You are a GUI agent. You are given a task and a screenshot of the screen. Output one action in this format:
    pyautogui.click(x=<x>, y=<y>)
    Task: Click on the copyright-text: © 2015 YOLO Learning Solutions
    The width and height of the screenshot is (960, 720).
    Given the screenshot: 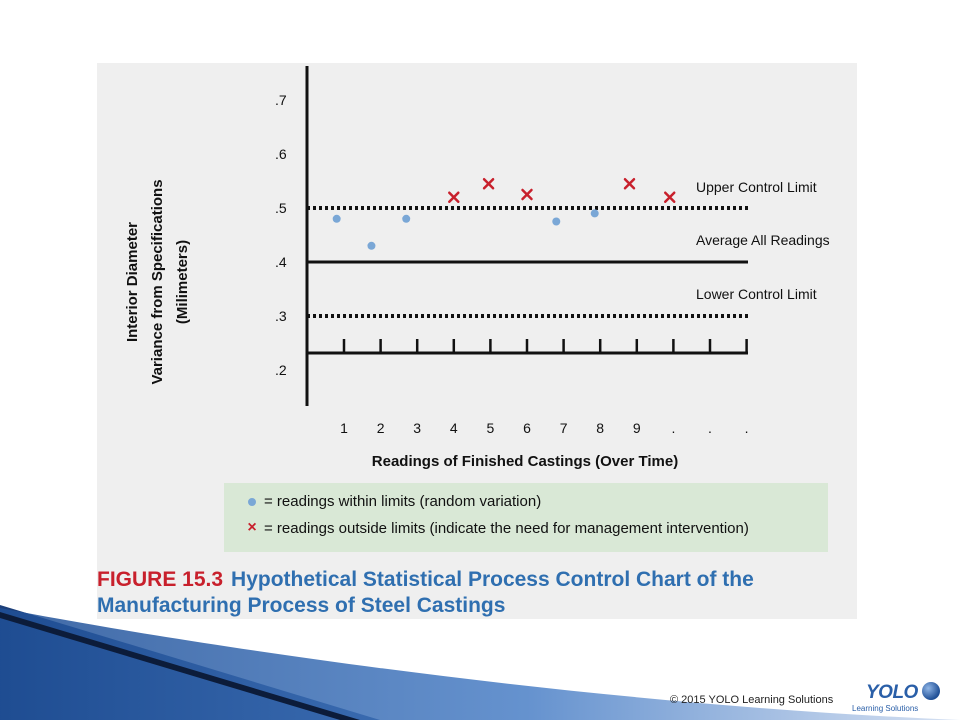 What is the action you would take?
    pyautogui.click(x=752, y=700)
    